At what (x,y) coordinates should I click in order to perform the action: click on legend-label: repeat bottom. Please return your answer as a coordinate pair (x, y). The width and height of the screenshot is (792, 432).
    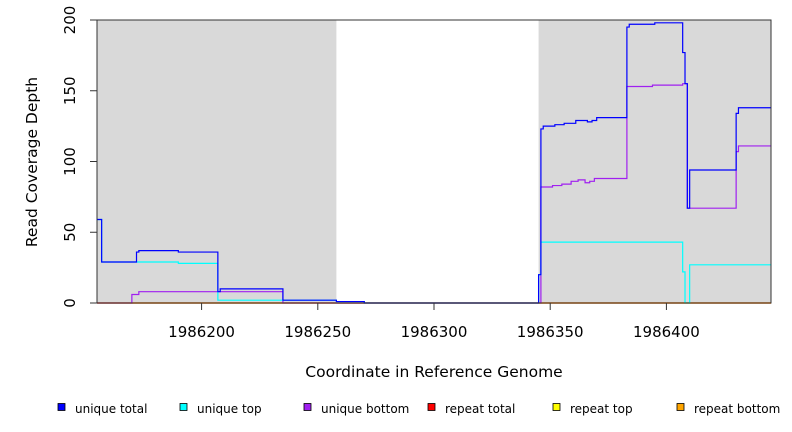
    Looking at the image, I should click on (737, 409).